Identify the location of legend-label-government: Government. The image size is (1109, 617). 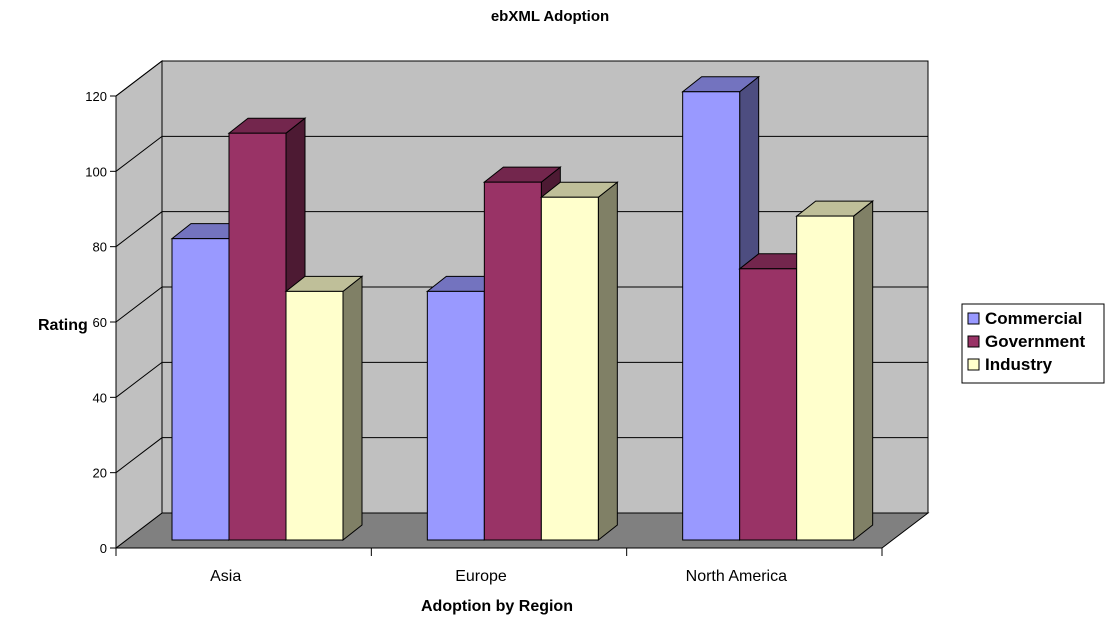
(1035, 341).